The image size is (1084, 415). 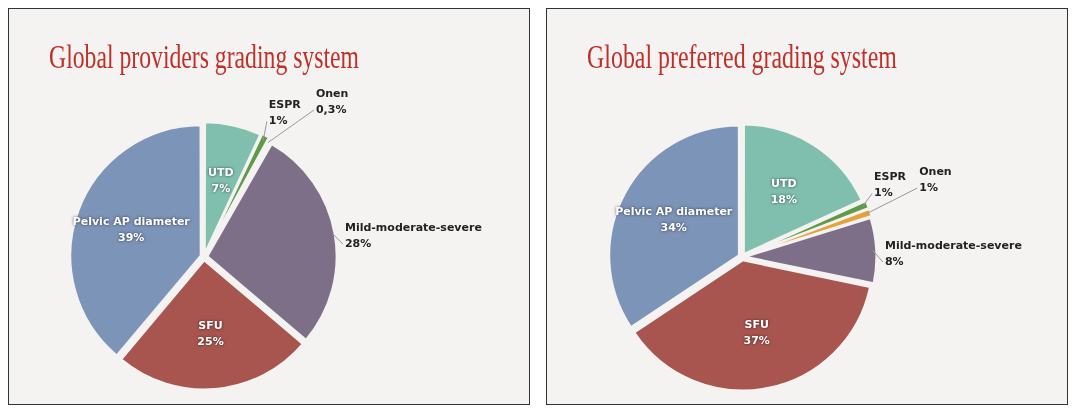 I want to click on data-label: 0,3%, so click(x=331, y=109).